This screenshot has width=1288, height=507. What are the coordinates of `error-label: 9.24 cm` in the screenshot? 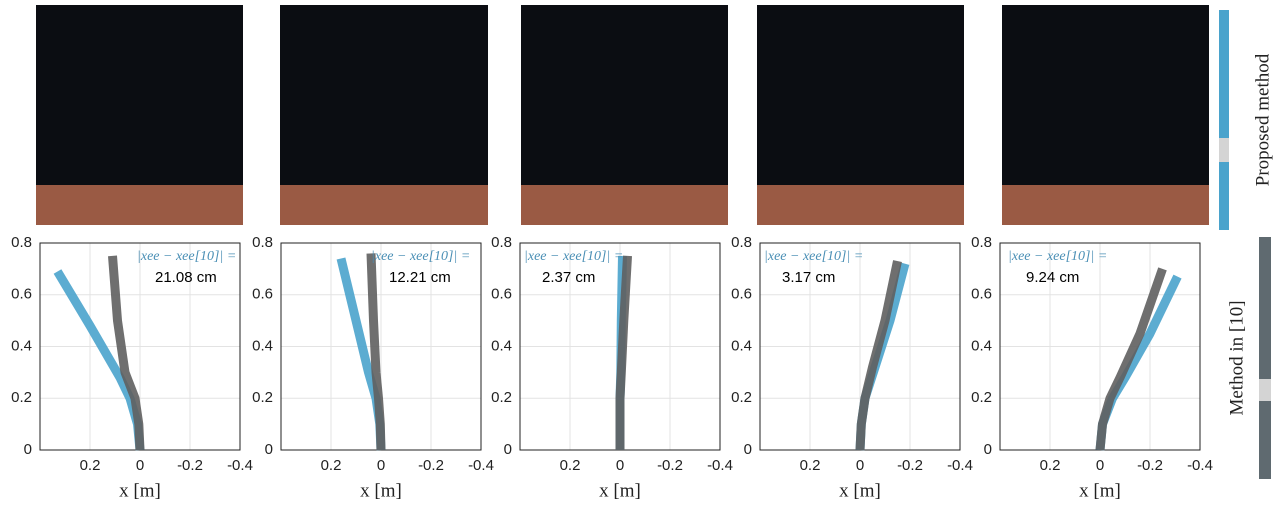 It's located at (1052, 277).